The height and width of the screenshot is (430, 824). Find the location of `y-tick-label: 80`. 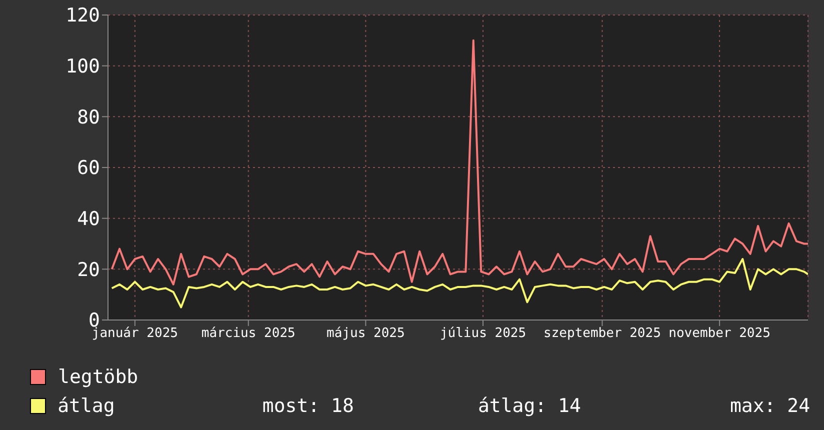

y-tick-label: 80 is located at coordinates (88, 117).